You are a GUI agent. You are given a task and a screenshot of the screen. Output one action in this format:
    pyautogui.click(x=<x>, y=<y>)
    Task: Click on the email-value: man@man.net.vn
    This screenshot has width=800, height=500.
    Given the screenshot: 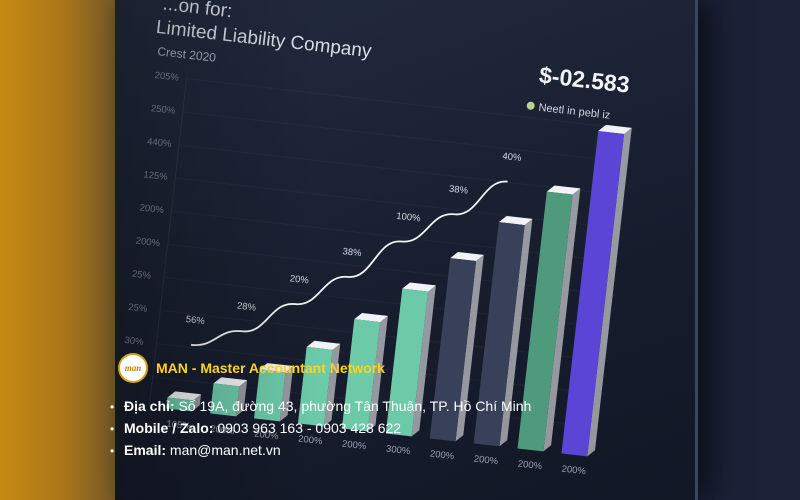 What is the action you would take?
    pyautogui.click(x=223, y=450)
    